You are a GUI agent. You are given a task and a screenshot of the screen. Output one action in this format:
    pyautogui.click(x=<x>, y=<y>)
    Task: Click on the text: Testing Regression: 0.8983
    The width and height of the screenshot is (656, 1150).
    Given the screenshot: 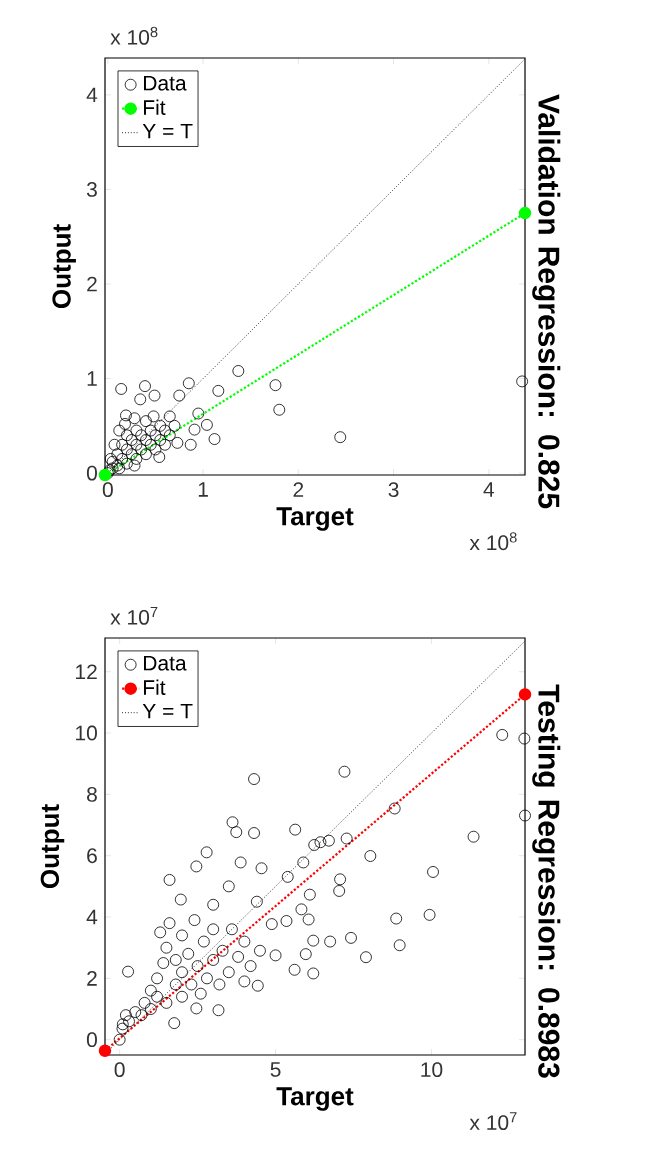 What is the action you would take?
    pyautogui.click(x=546, y=881)
    